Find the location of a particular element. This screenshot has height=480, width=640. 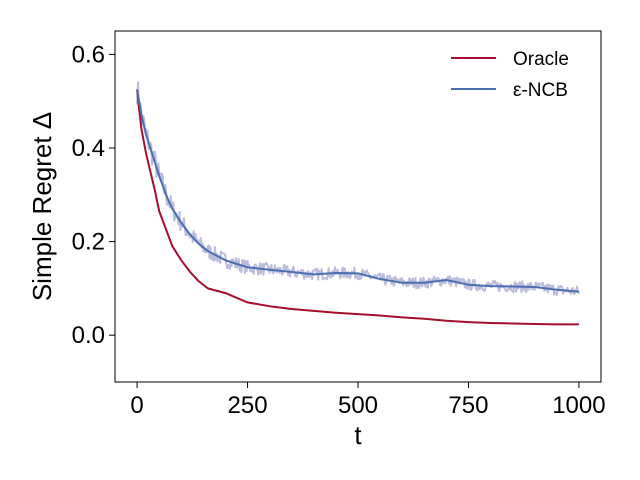

x-tick-label: 0 is located at coordinates (136, 405).